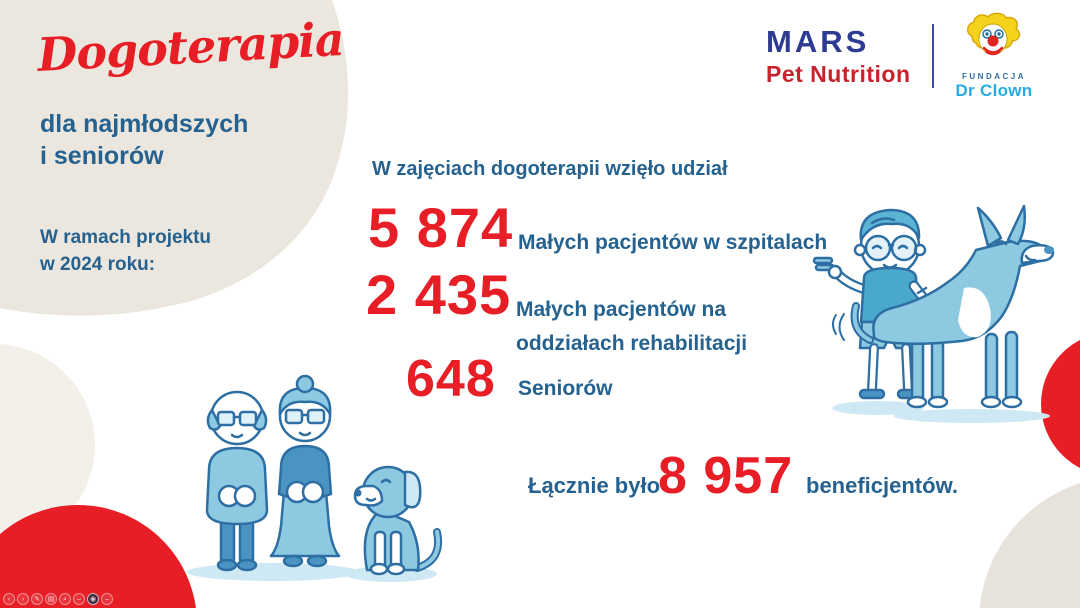 The image size is (1080, 608). Describe the element at coordinates (838, 74) in the screenshot. I see `mars-tagline: Pet Nutrition` at that location.